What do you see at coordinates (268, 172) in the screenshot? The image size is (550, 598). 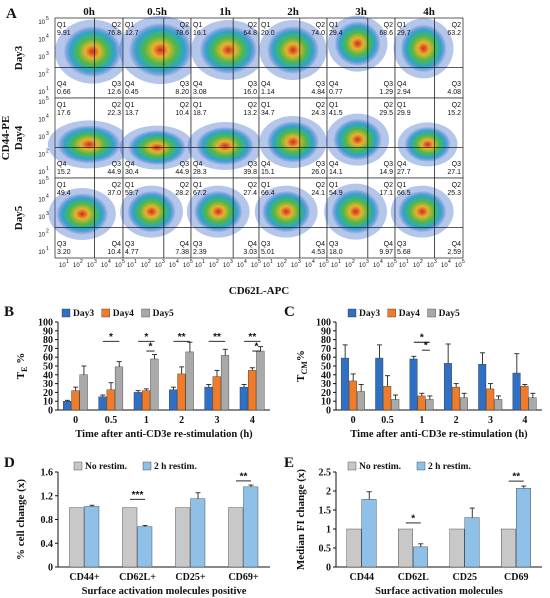 I see `quadrant-value: 15.1` at bounding box center [268, 172].